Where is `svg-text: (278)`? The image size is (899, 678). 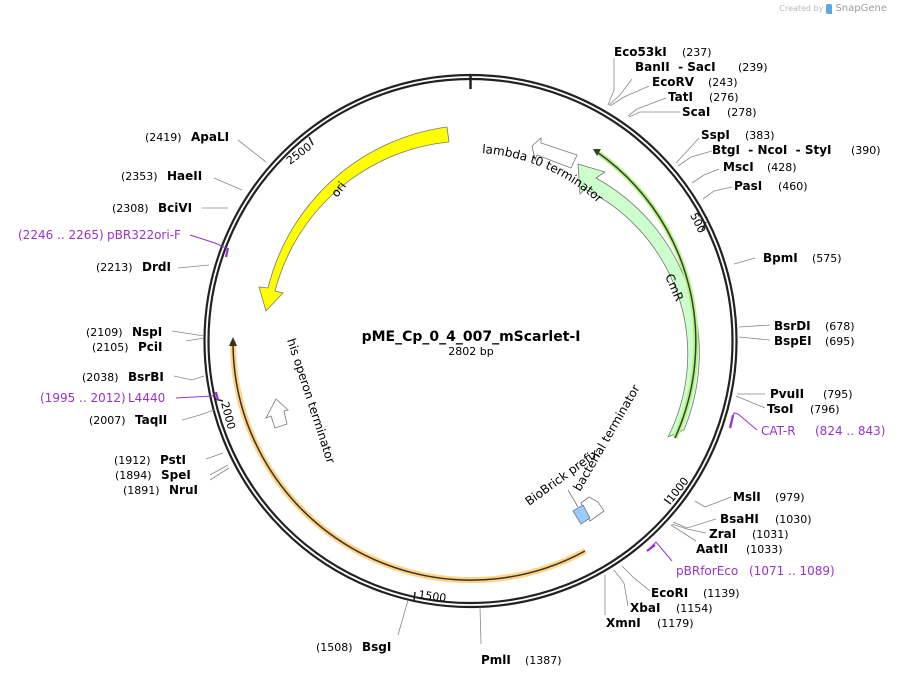
svg-text: (278) is located at coordinates (742, 112).